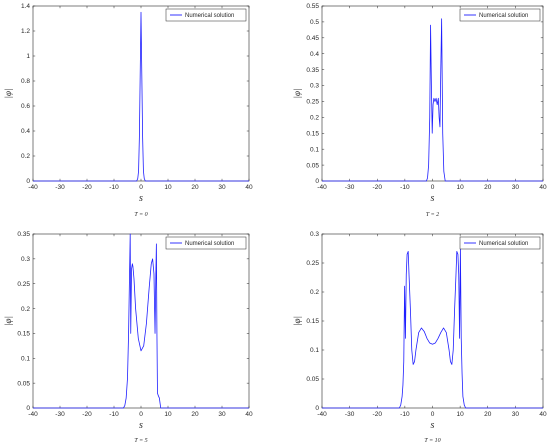 The image size is (550, 448). Describe the element at coordinates (140, 441) in the screenshot. I see `panel-caption: T = 5` at that location.